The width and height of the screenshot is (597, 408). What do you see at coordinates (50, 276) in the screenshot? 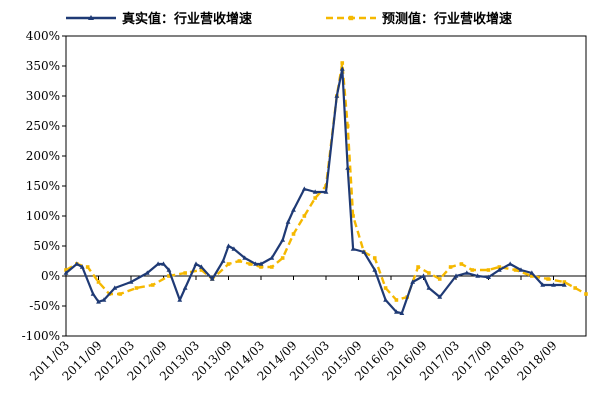
I see `y-tick-label: 0%` at bounding box center [50, 276].